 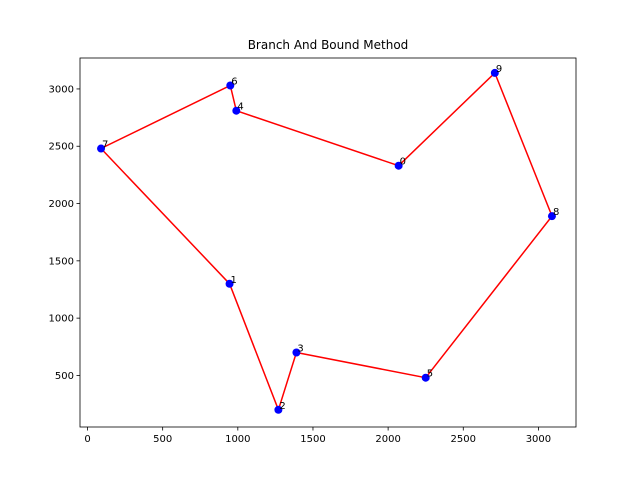 I want to click on city-label-1: 1, so click(x=234, y=280).